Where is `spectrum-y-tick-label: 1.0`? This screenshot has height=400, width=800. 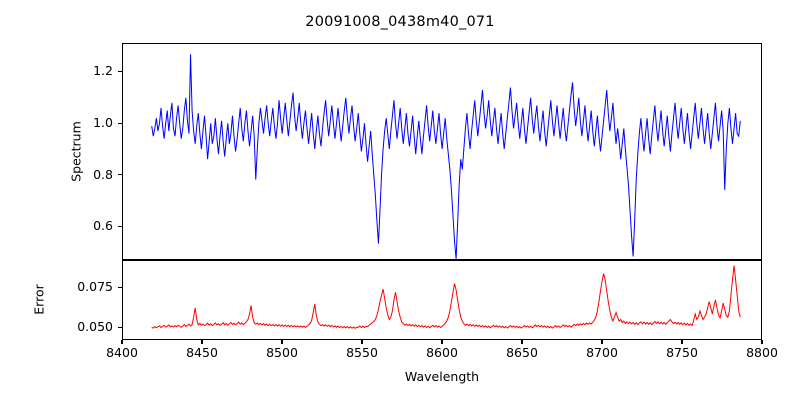
spectrum-y-tick-label: 1.0 is located at coordinates (103, 123).